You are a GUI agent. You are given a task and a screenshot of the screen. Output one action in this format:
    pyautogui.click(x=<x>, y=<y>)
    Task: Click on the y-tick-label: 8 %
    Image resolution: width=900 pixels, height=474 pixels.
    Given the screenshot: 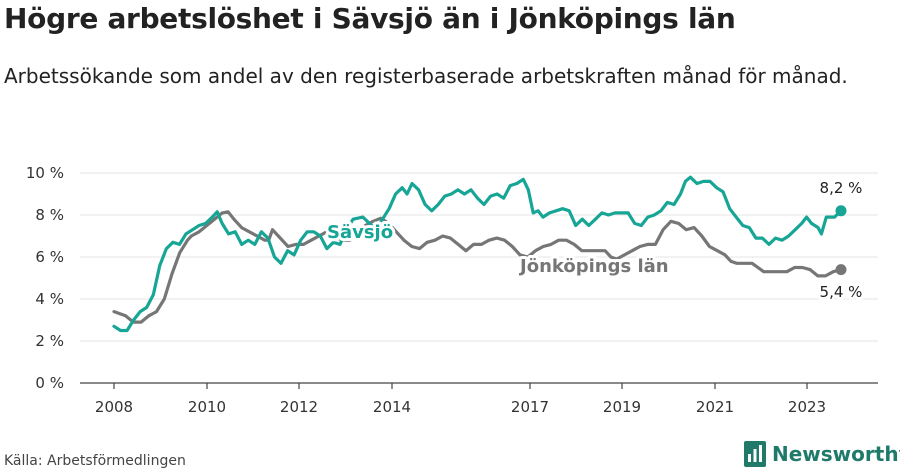 What is the action you would take?
    pyautogui.click(x=49, y=215)
    